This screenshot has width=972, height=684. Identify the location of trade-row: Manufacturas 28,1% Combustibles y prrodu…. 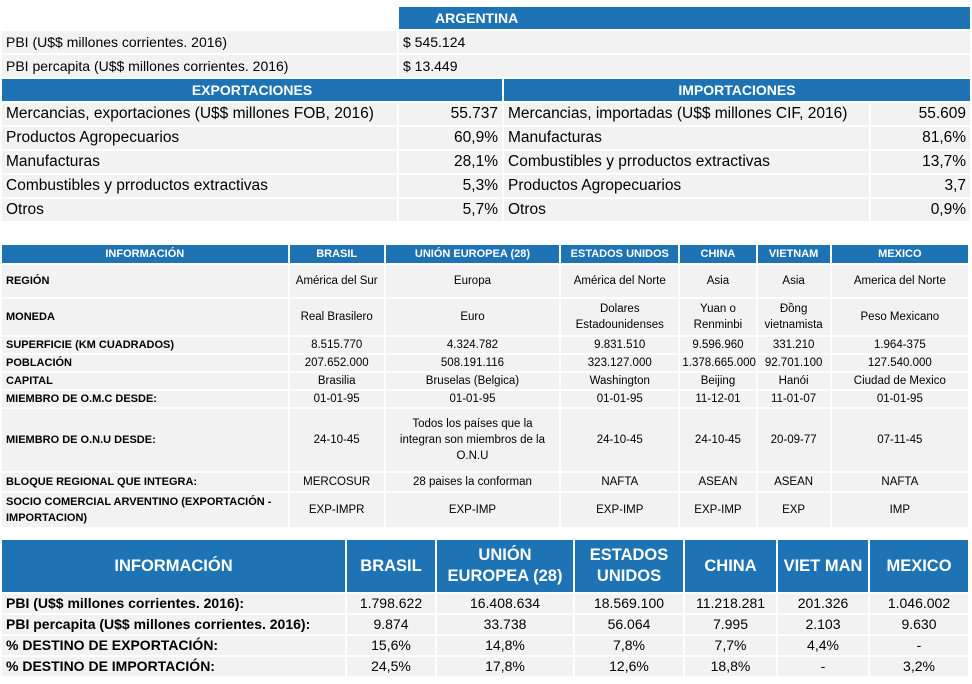
(486, 162).